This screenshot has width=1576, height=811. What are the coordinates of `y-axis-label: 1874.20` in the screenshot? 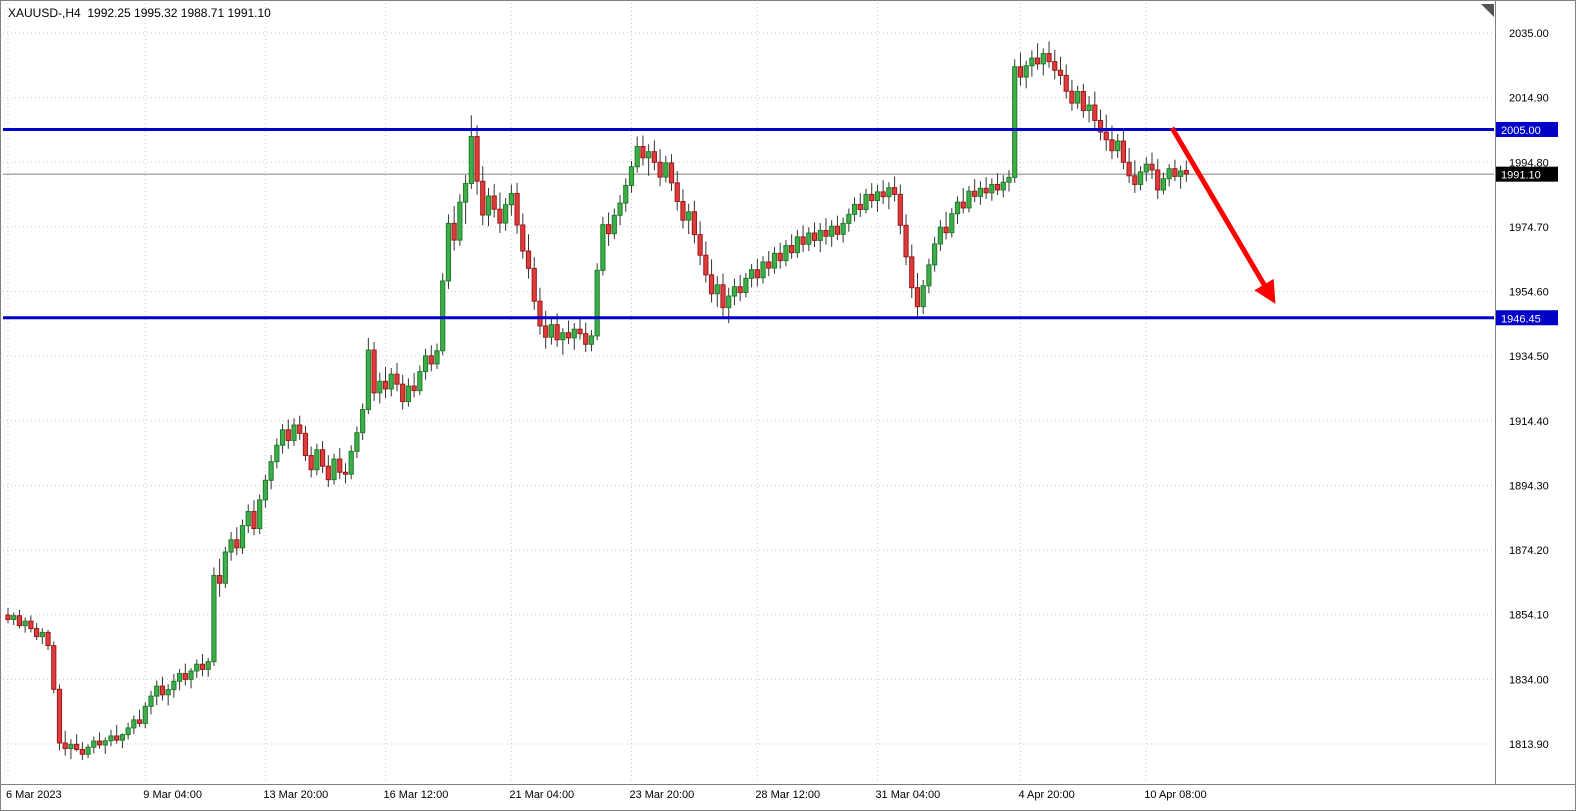 It's located at (1529, 551).